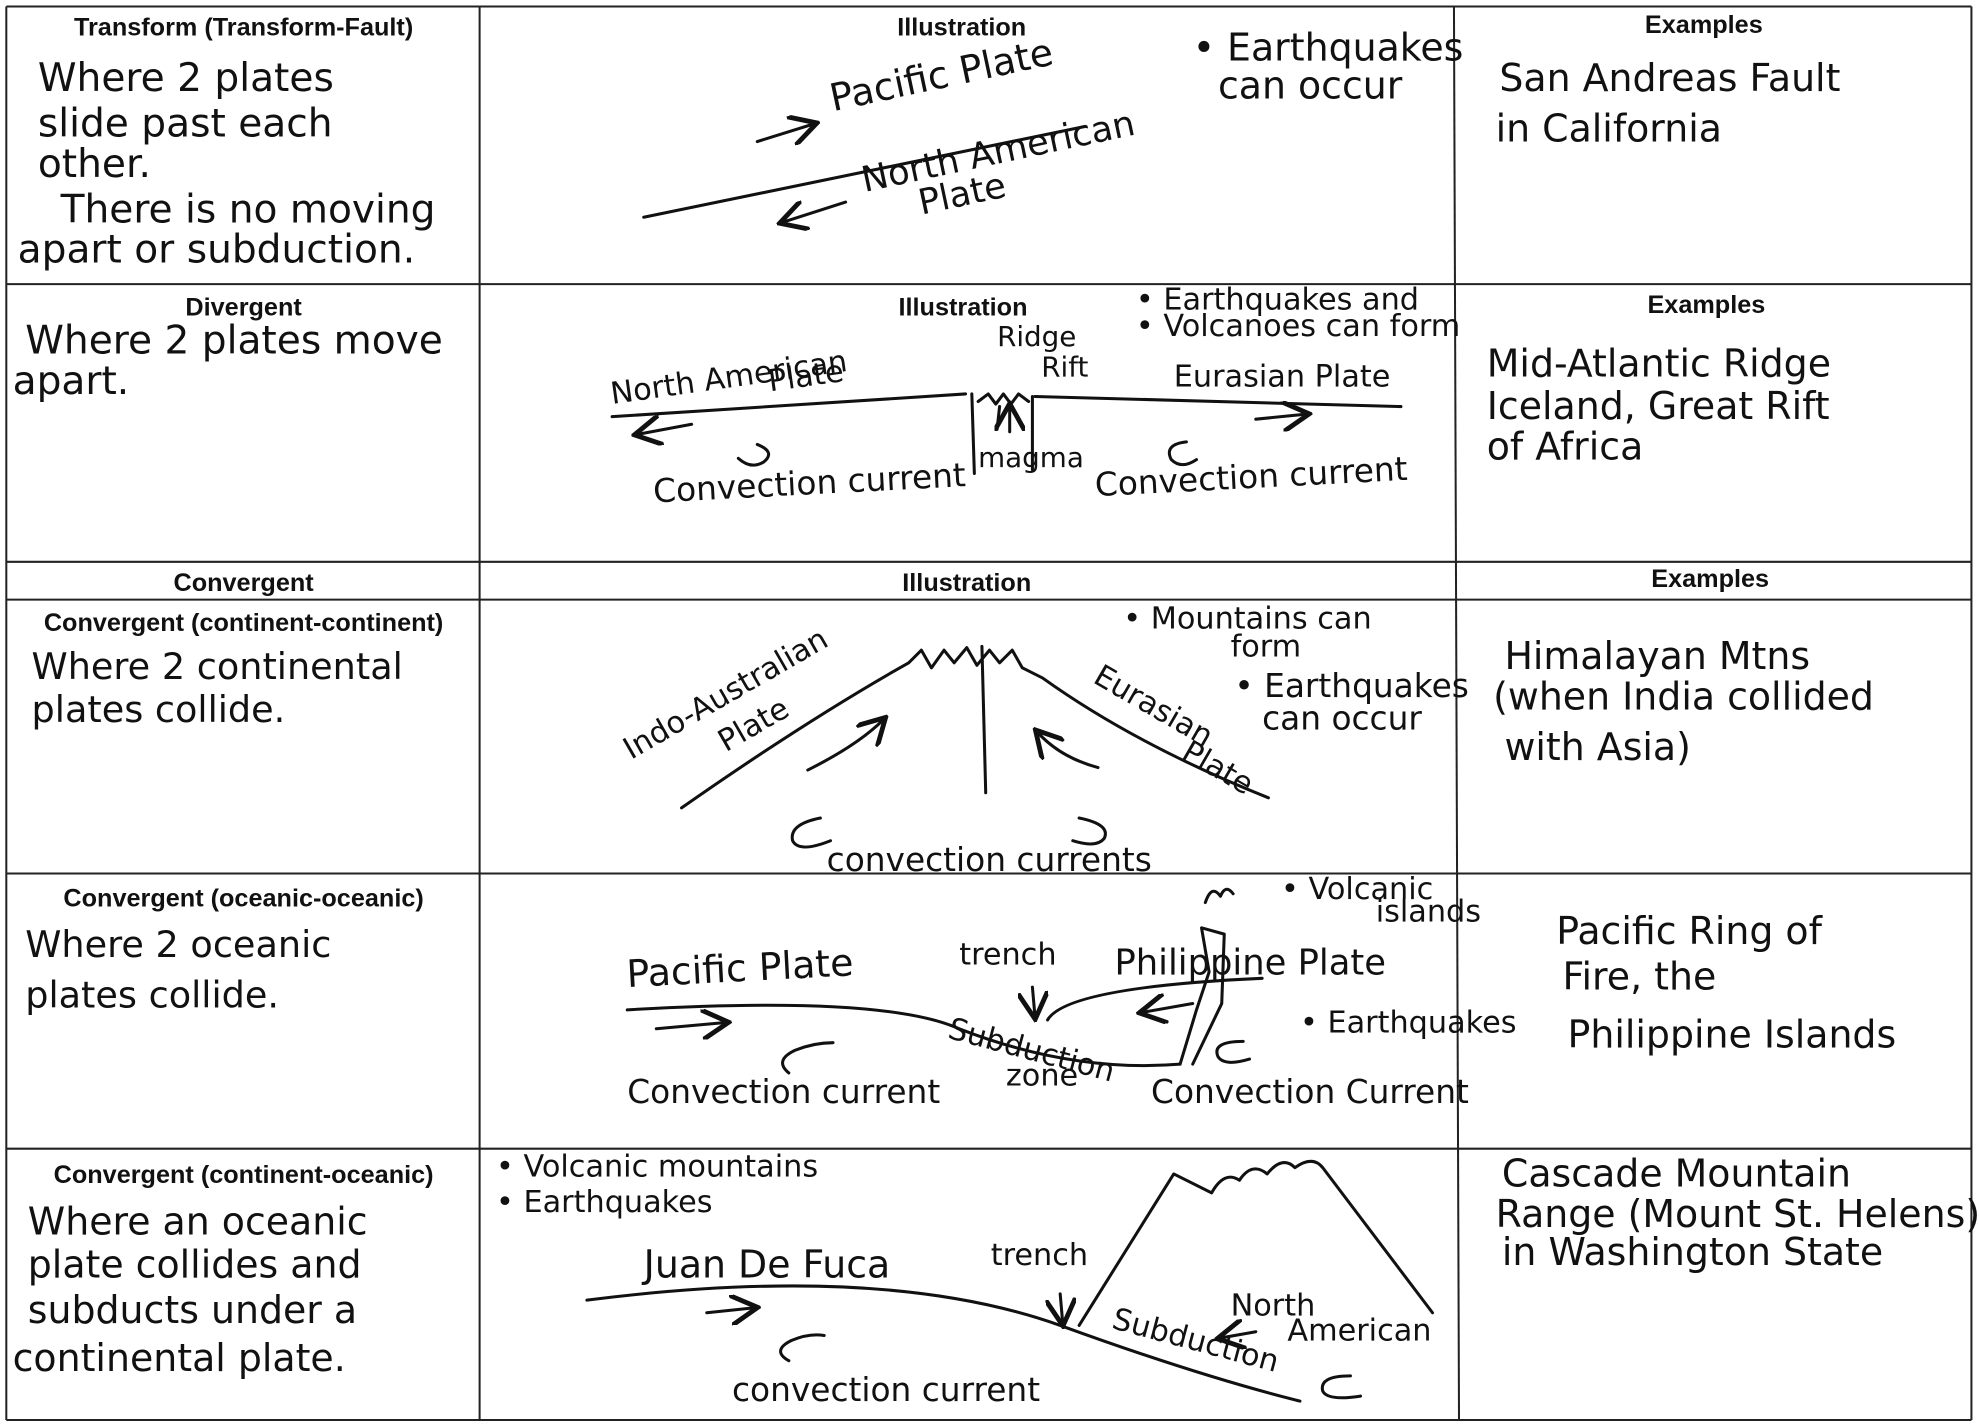 This screenshot has height=1424, width=1979. What do you see at coordinates (1609, 129) in the screenshot?
I see `example-line: in California` at bounding box center [1609, 129].